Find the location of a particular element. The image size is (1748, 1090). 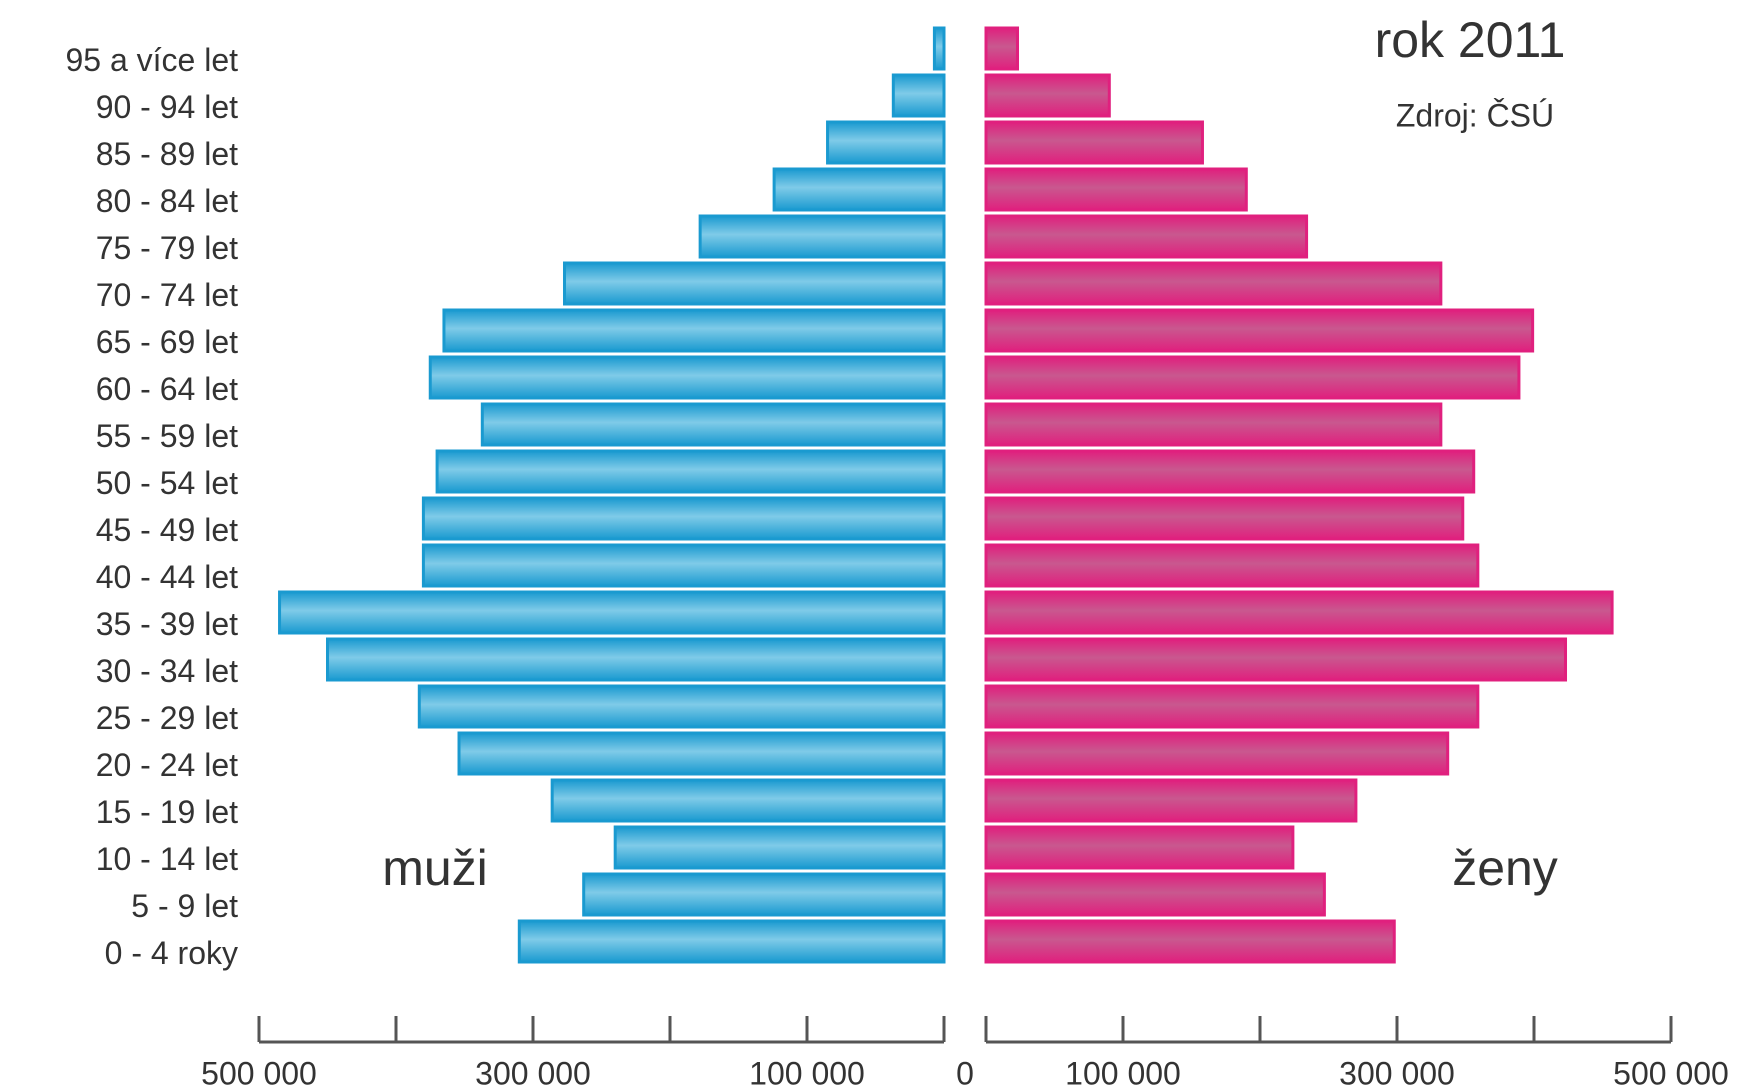

category-label: 25 - 29 let is located at coordinates (167, 718).